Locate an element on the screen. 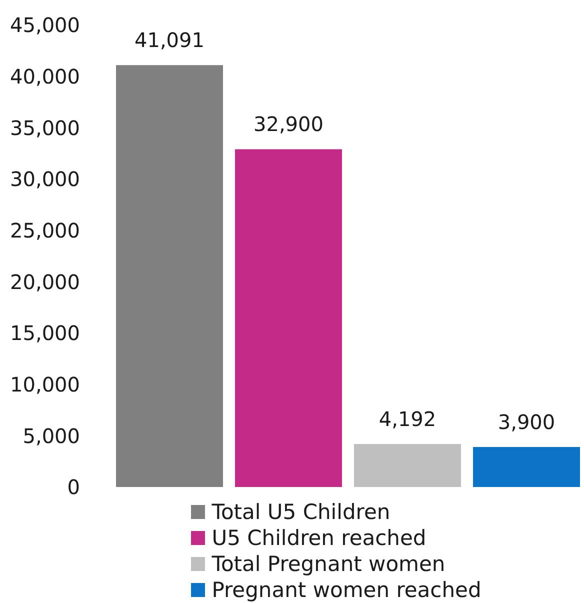 This screenshot has height=603, width=584. y-tick-label: 20,000 is located at coordinates (45, 282).